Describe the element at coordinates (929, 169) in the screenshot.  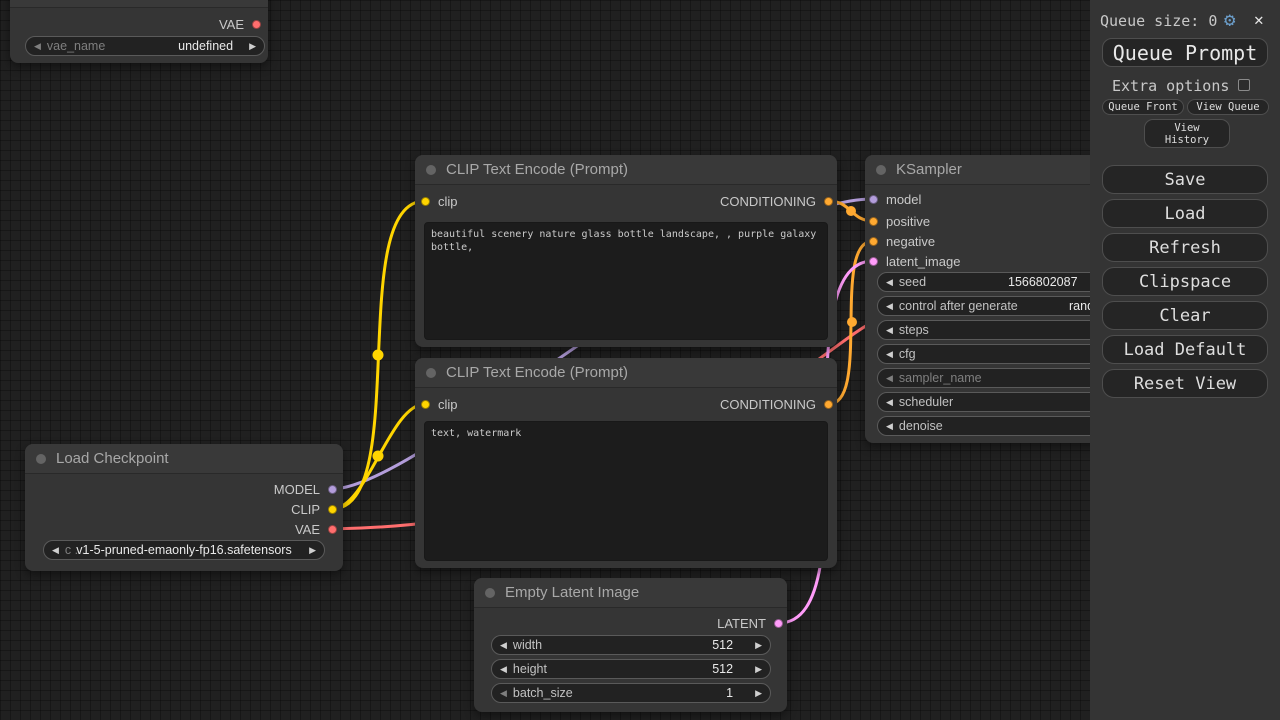
I see `node-title: KSampler` at that location.